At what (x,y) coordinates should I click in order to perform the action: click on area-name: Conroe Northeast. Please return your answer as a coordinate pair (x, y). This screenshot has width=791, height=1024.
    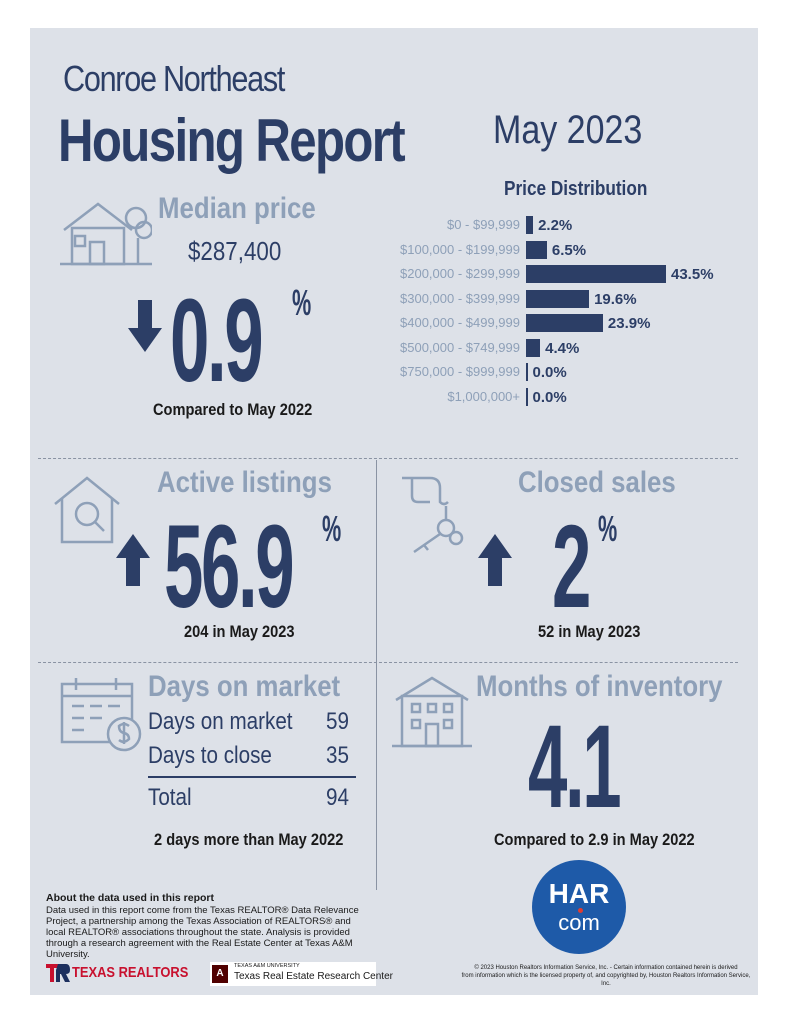
    Looking at the image, I should click on (174, 78).